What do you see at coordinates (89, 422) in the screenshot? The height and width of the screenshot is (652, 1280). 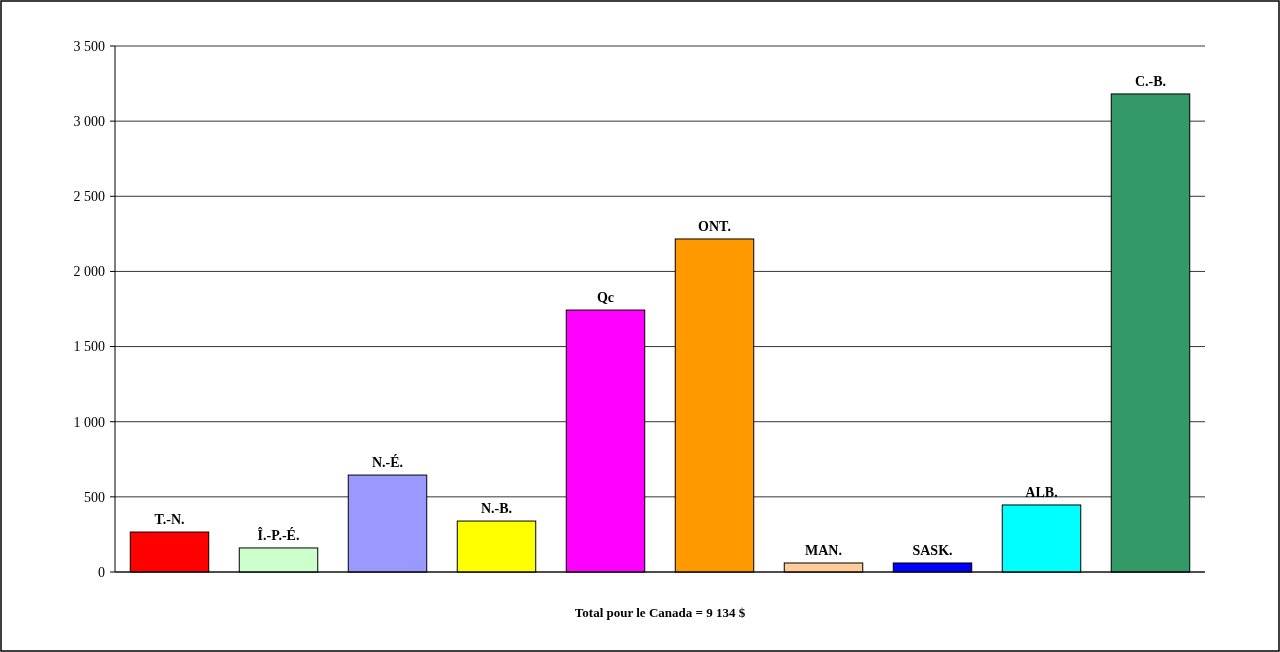 I see `y-tick-label: 1 000` at bounding box center [89, 422].